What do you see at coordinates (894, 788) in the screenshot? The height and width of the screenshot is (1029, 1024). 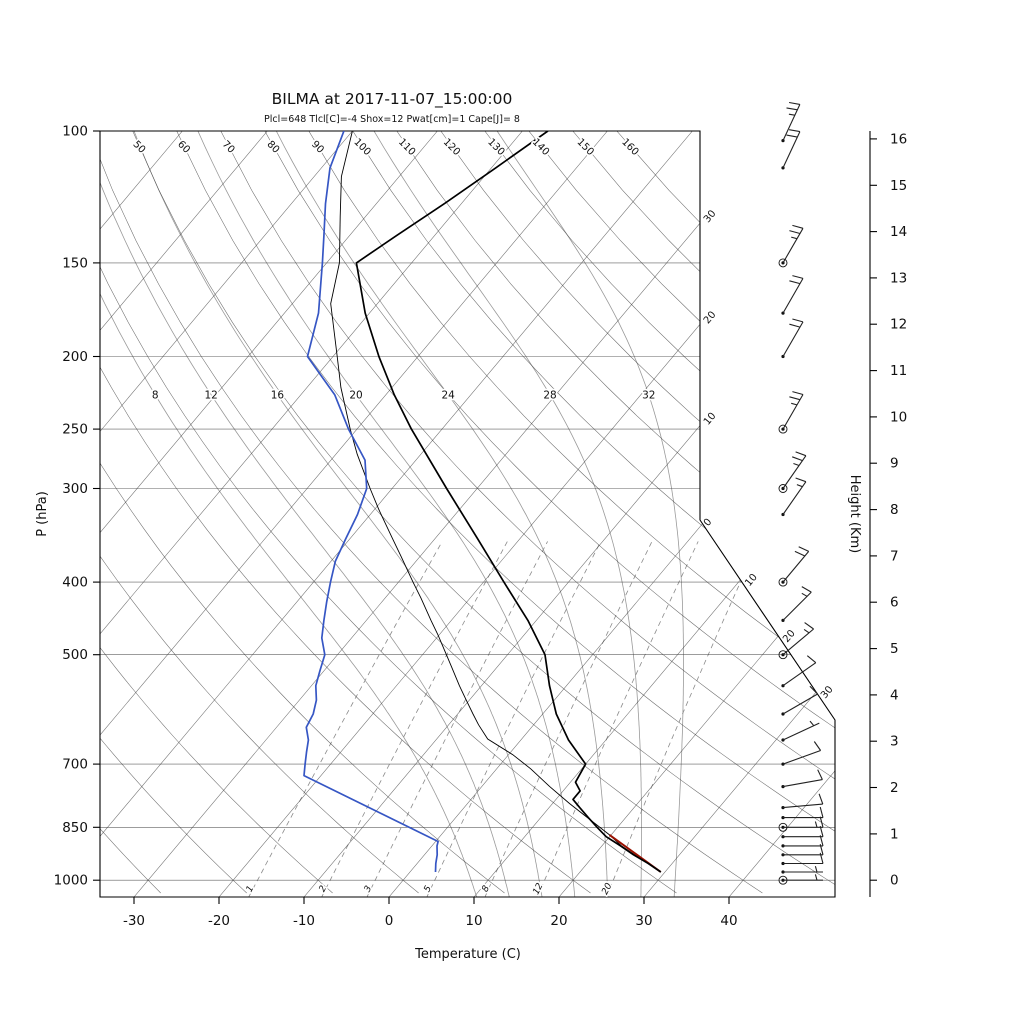 I see `svg-text: 2` at bounding box center [894, 788].